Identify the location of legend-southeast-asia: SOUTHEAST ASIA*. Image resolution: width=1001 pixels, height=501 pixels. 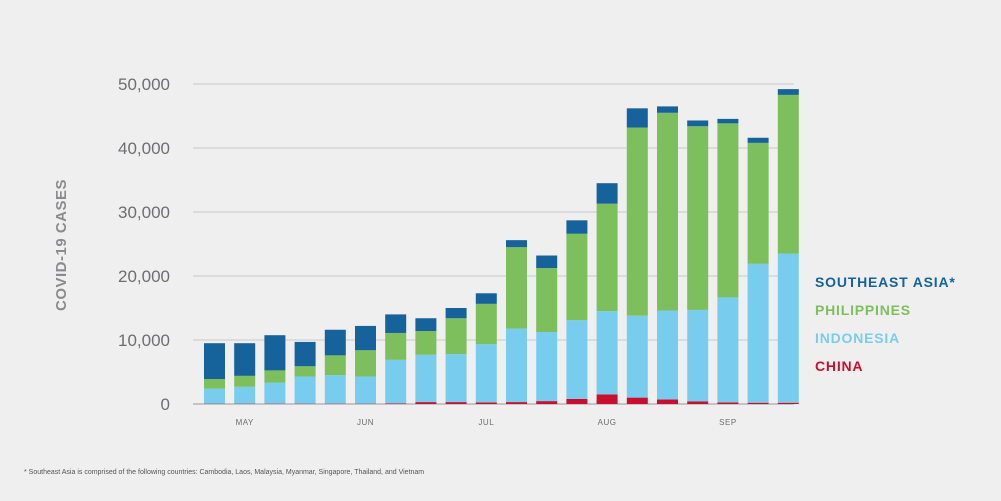
(885, 282).